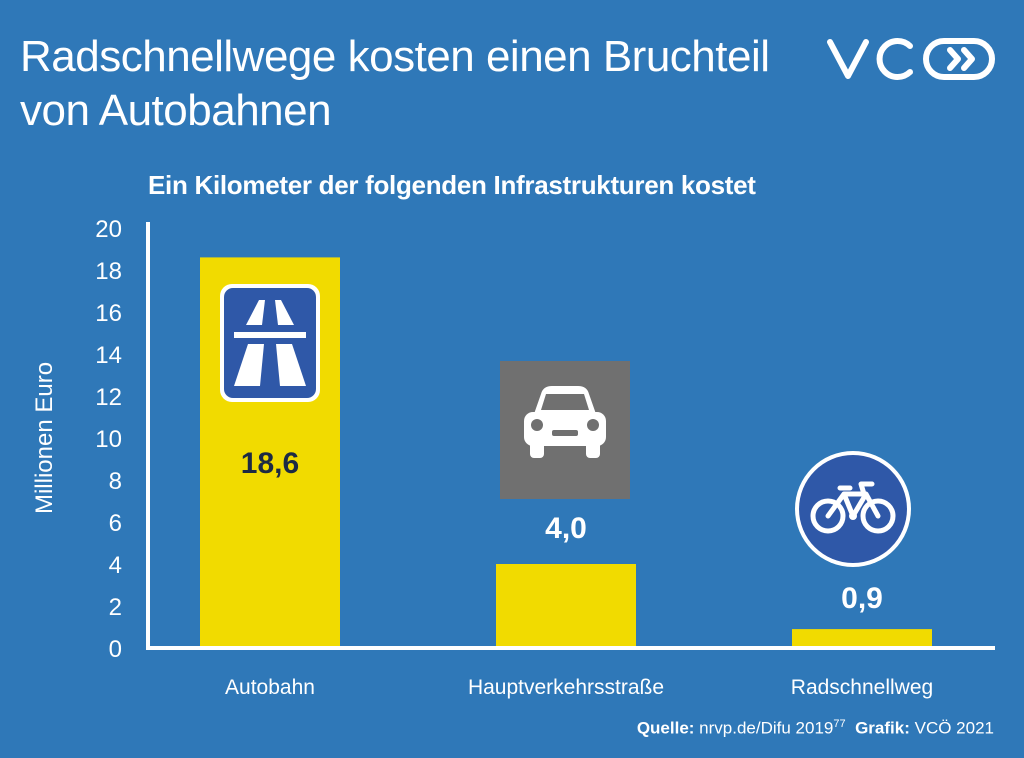 Image resolution: width=1024 pixels, height=758 pixels. Describe the element at coordinates (115, 565) in the screenshot. I see `y-tick-label-4: 4` at that location.